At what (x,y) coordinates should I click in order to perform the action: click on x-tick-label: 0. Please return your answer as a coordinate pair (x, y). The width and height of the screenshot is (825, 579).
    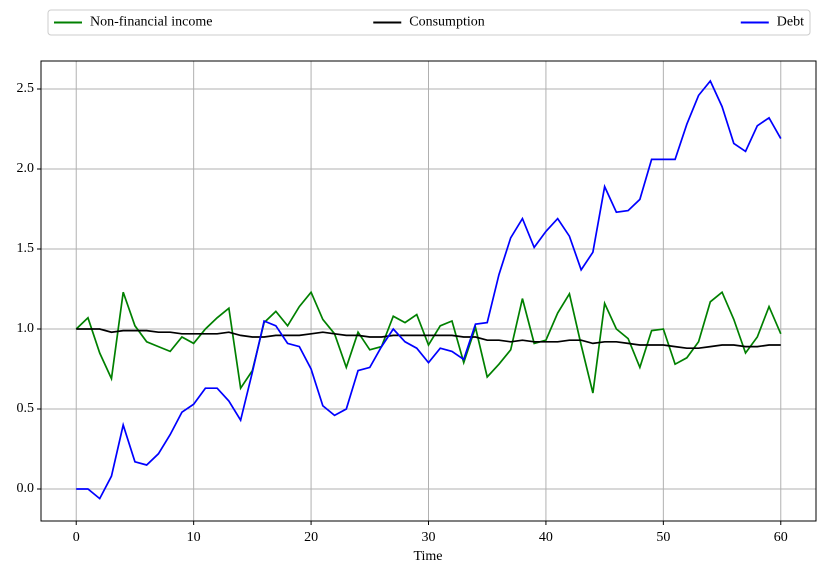
    Looking at the image, I should click on (76, 537).